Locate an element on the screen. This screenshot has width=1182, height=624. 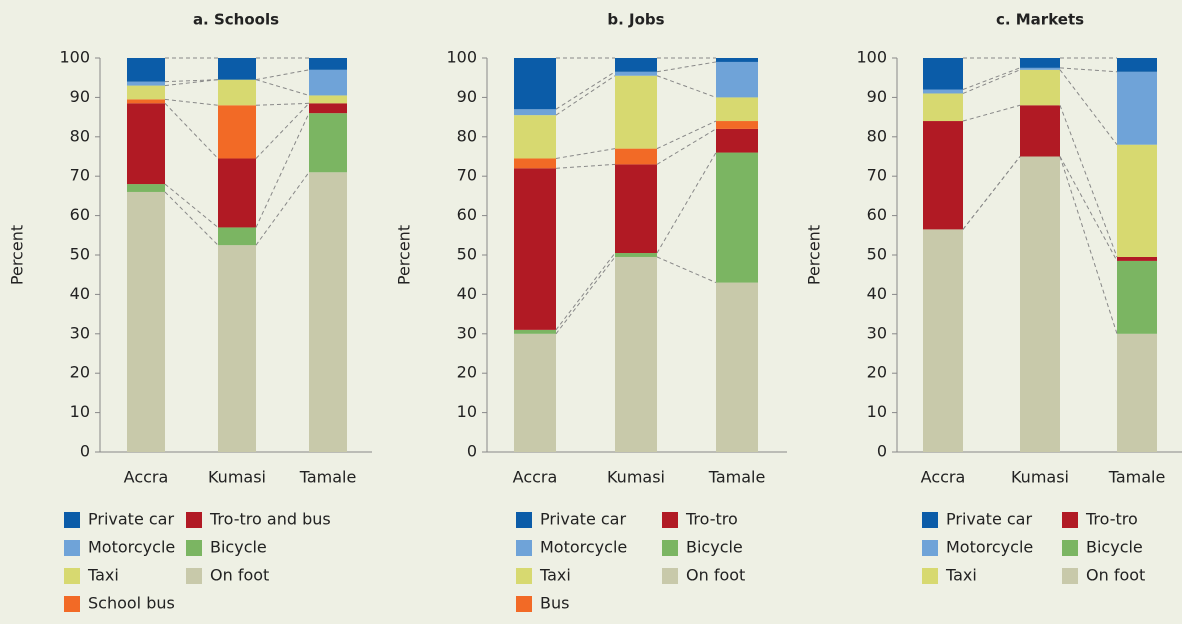
legend-label: Bus is located at coordinates (554, 603).